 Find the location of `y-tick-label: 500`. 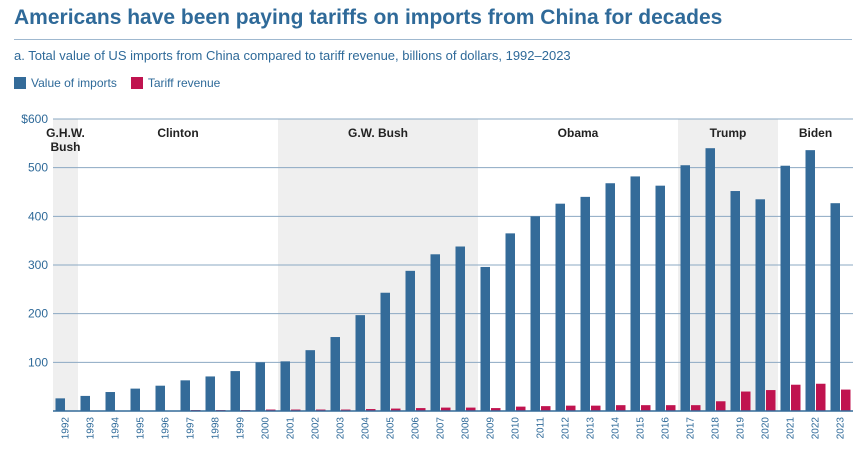

y-tick-label: 500 is located at coordinates (38, 168).